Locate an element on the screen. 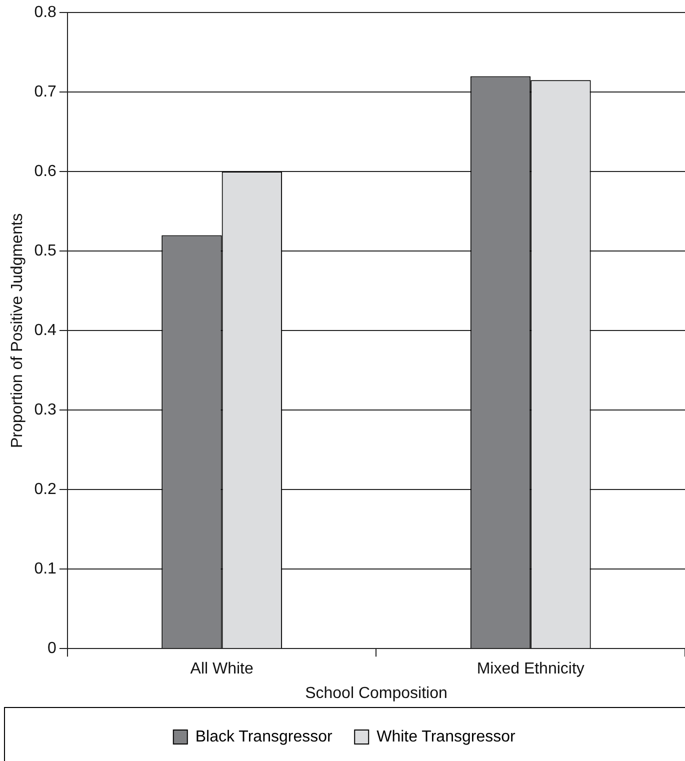  legend-label: White Transgressor is located at coordinates (446, 737).